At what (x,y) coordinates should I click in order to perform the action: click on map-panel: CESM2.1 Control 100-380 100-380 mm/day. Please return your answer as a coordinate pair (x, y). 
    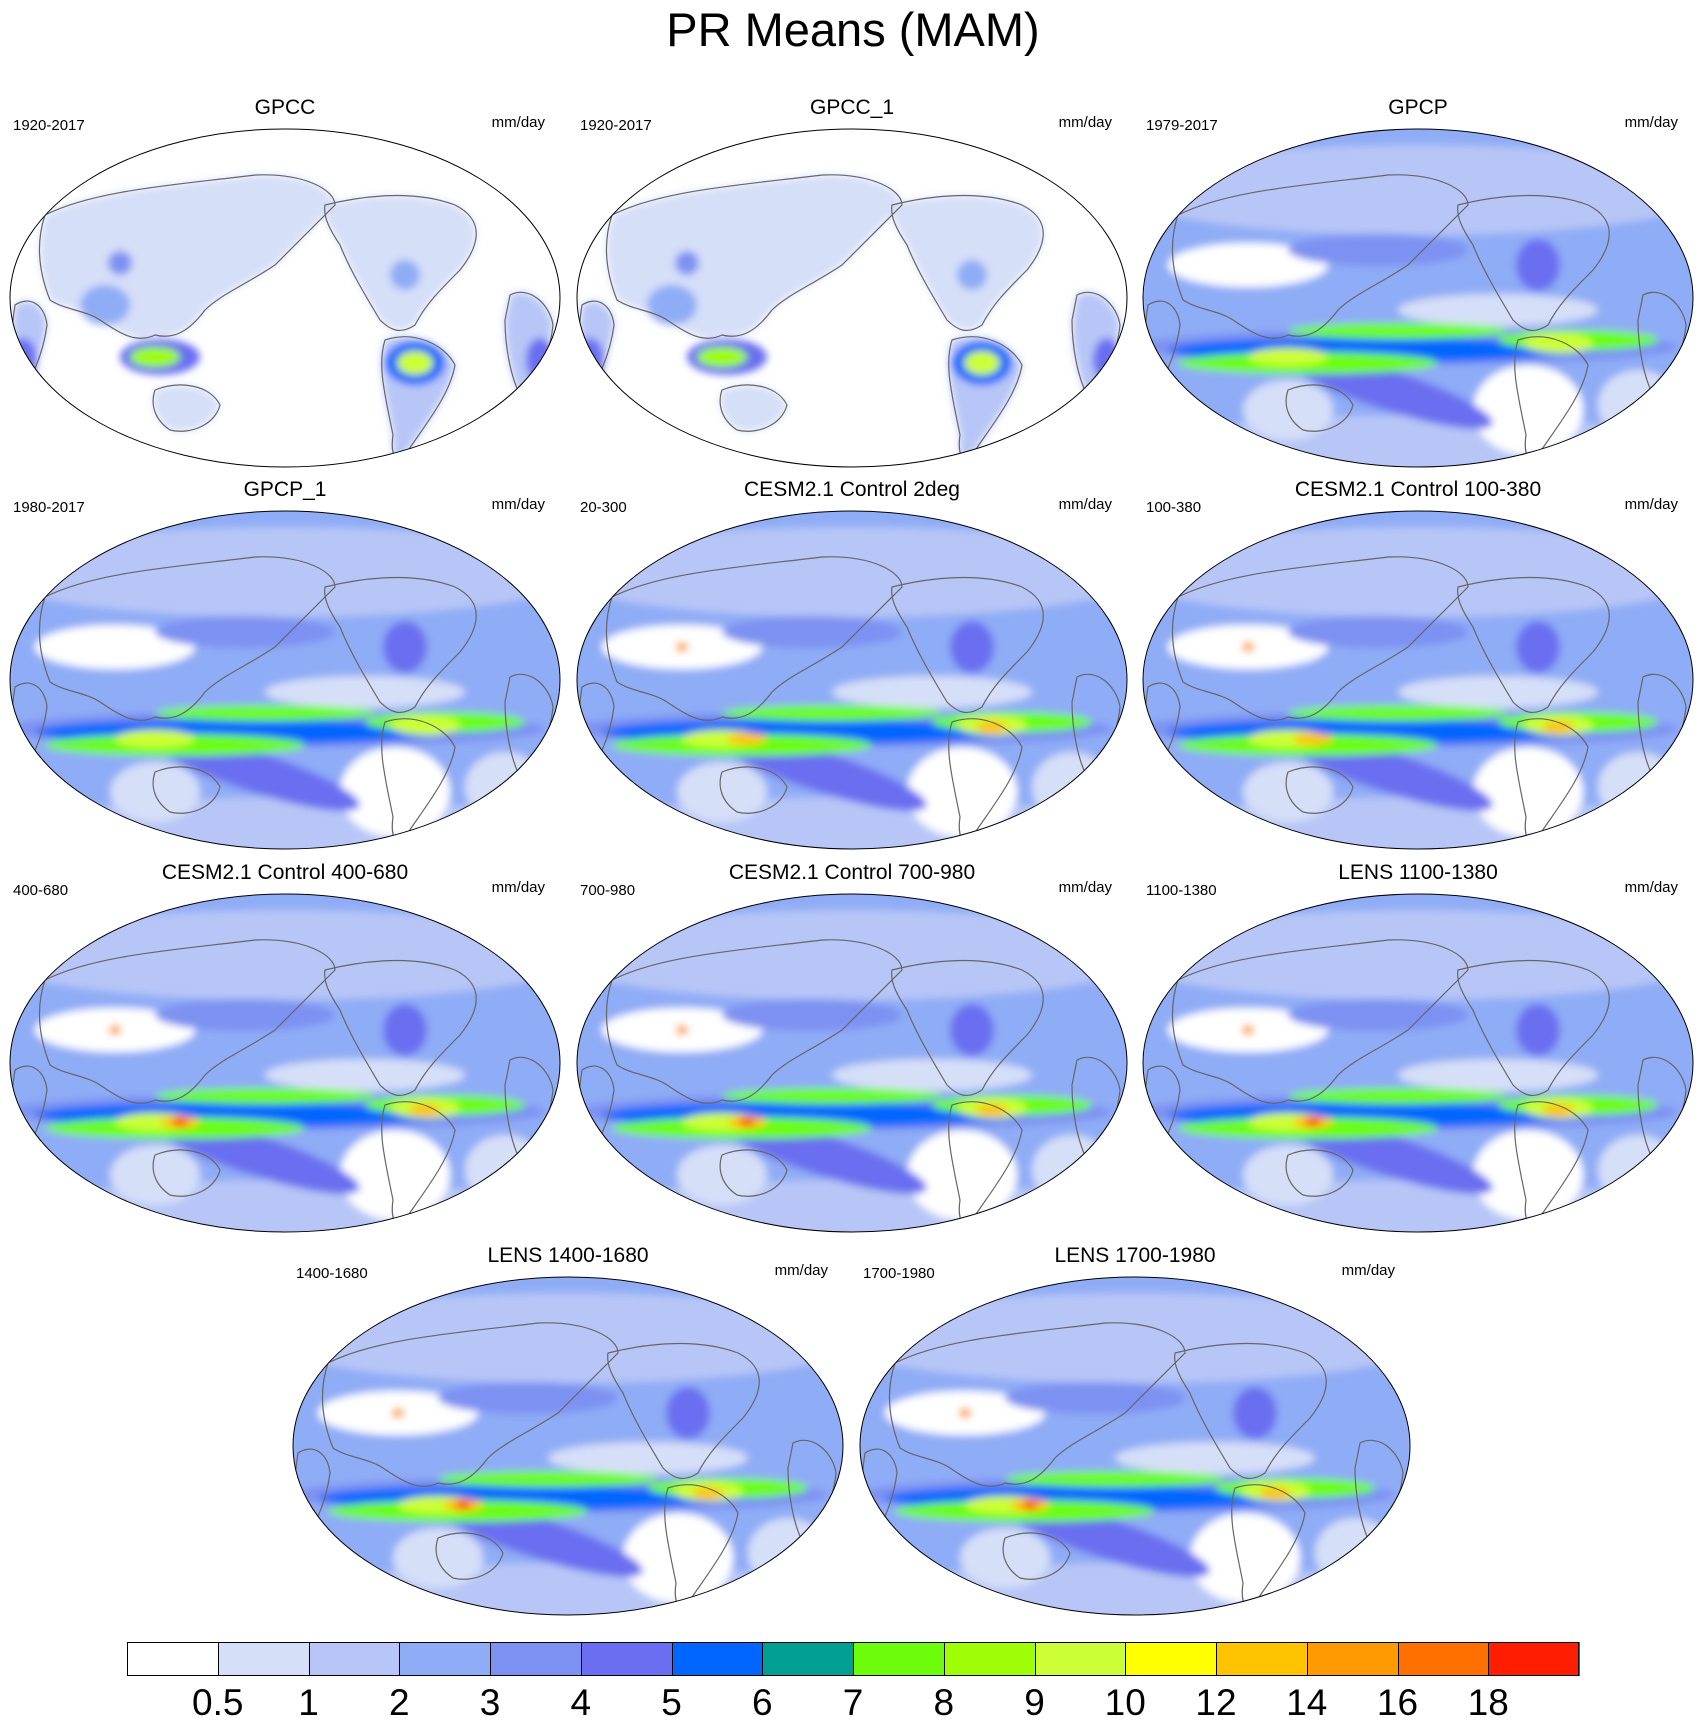
    Looking at the image, I should click on (1418, 663).